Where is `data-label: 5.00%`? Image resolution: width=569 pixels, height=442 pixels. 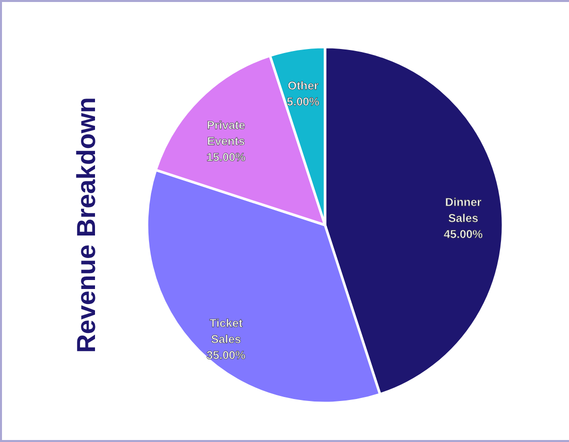 data-label: 5.00% is located at coordinates (303, 102).